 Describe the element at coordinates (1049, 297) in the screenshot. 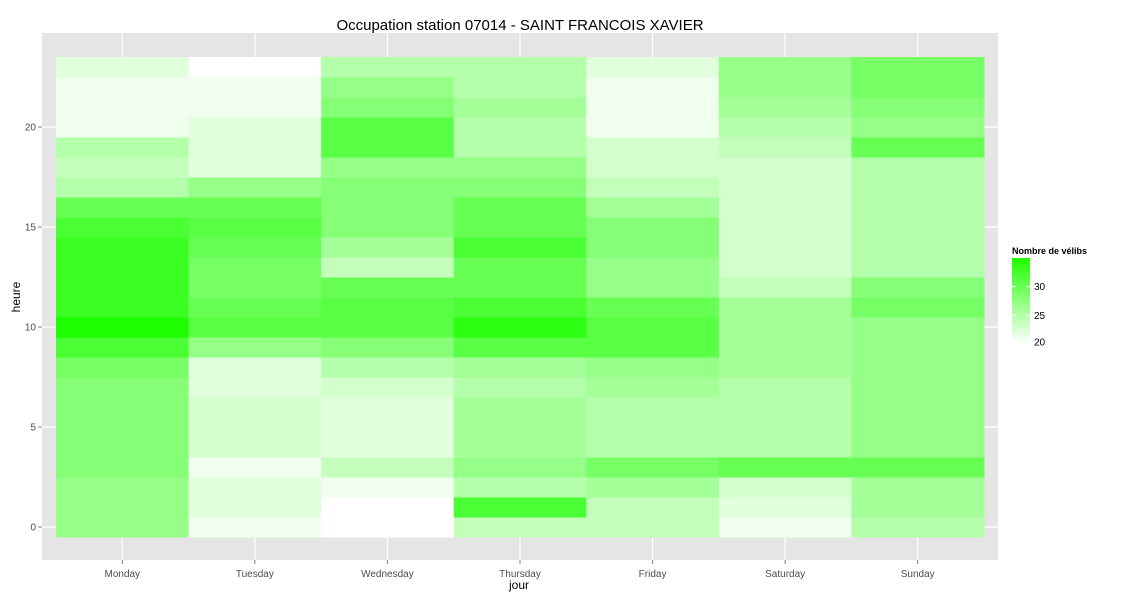

I see `legend: Nombre de vélibs 20 25 30` at that location.